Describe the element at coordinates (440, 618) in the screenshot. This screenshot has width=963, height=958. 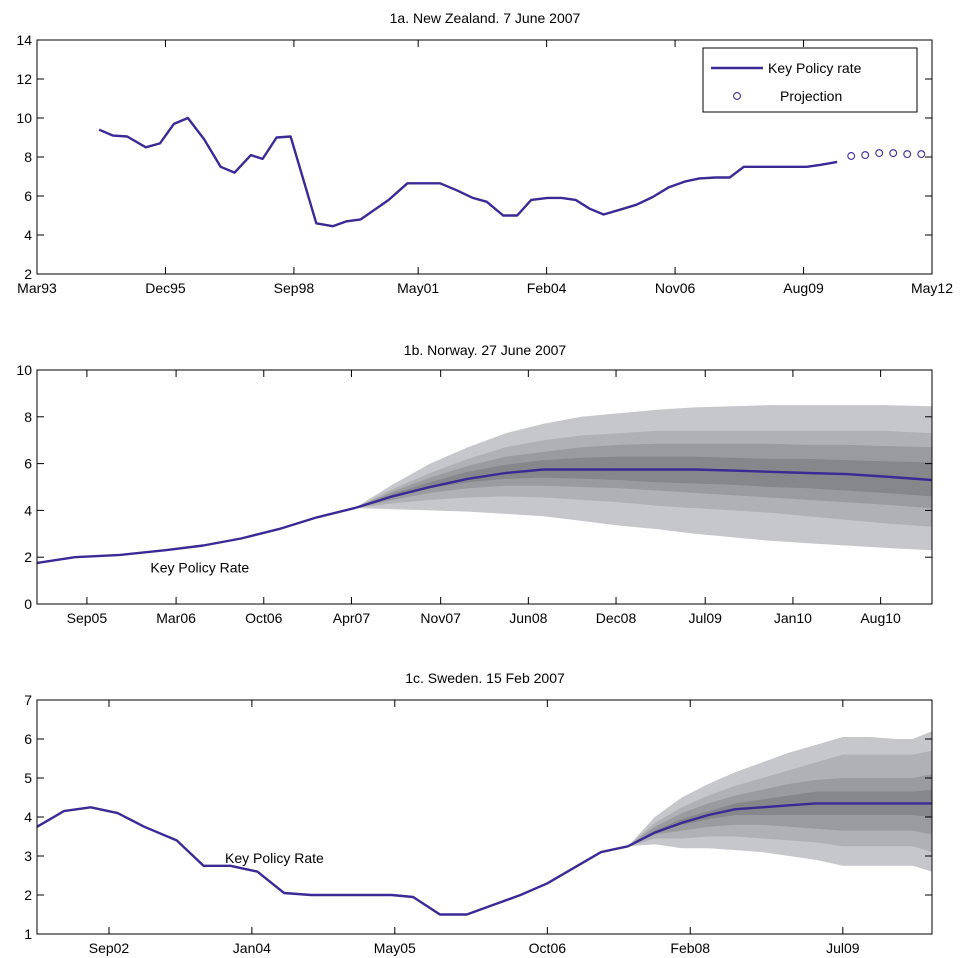
I see `x-tick-label: Nov07` at that location.